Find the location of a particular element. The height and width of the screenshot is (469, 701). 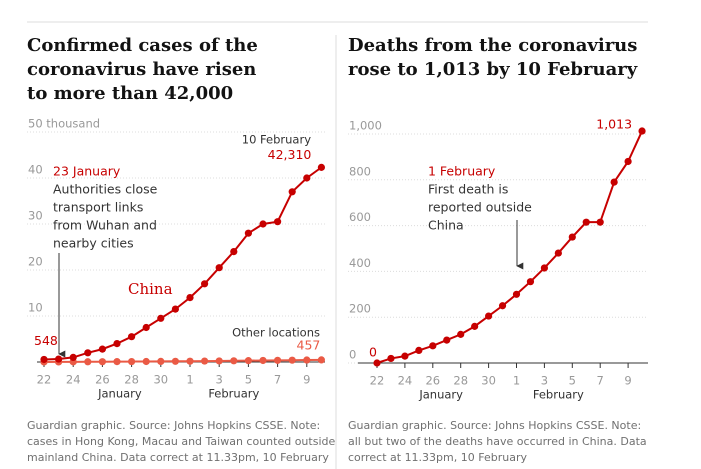

annotation-text: Authorities close is located at coordinates (105, 189).